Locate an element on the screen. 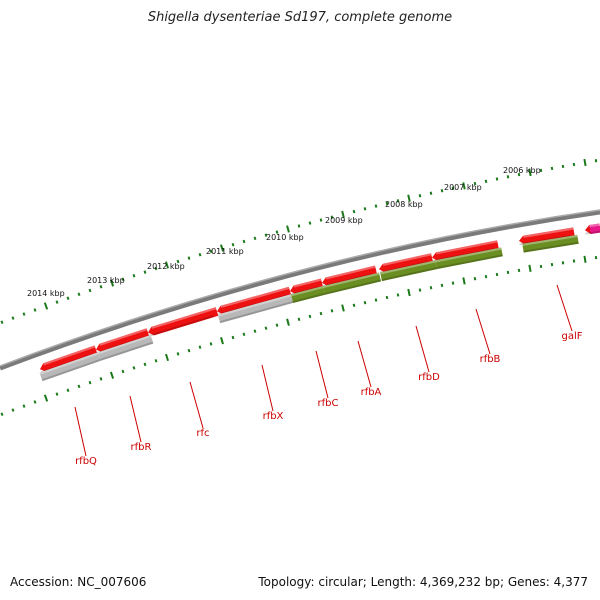 The width and height of the screenshot is (600, 600). gene-label-rfbq: rfbQ is located at coordinates (86, 461).